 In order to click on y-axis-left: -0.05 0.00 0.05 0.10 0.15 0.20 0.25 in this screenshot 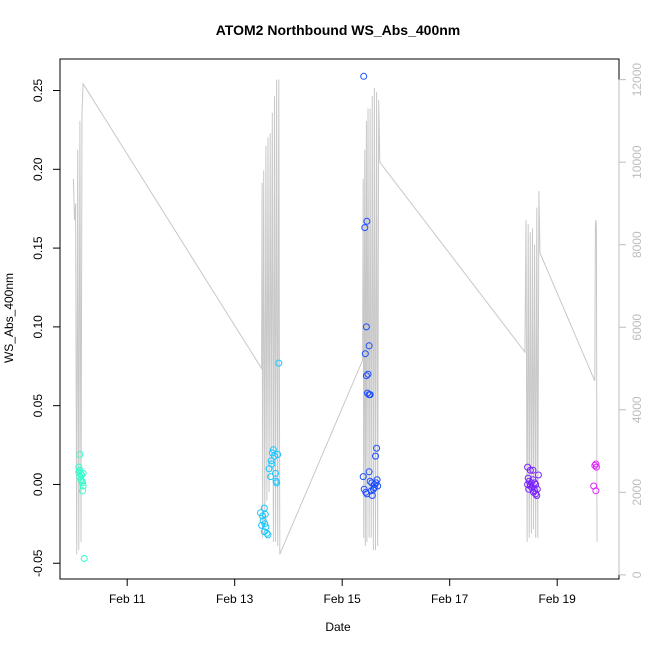, I will do `click(46, 328)`.